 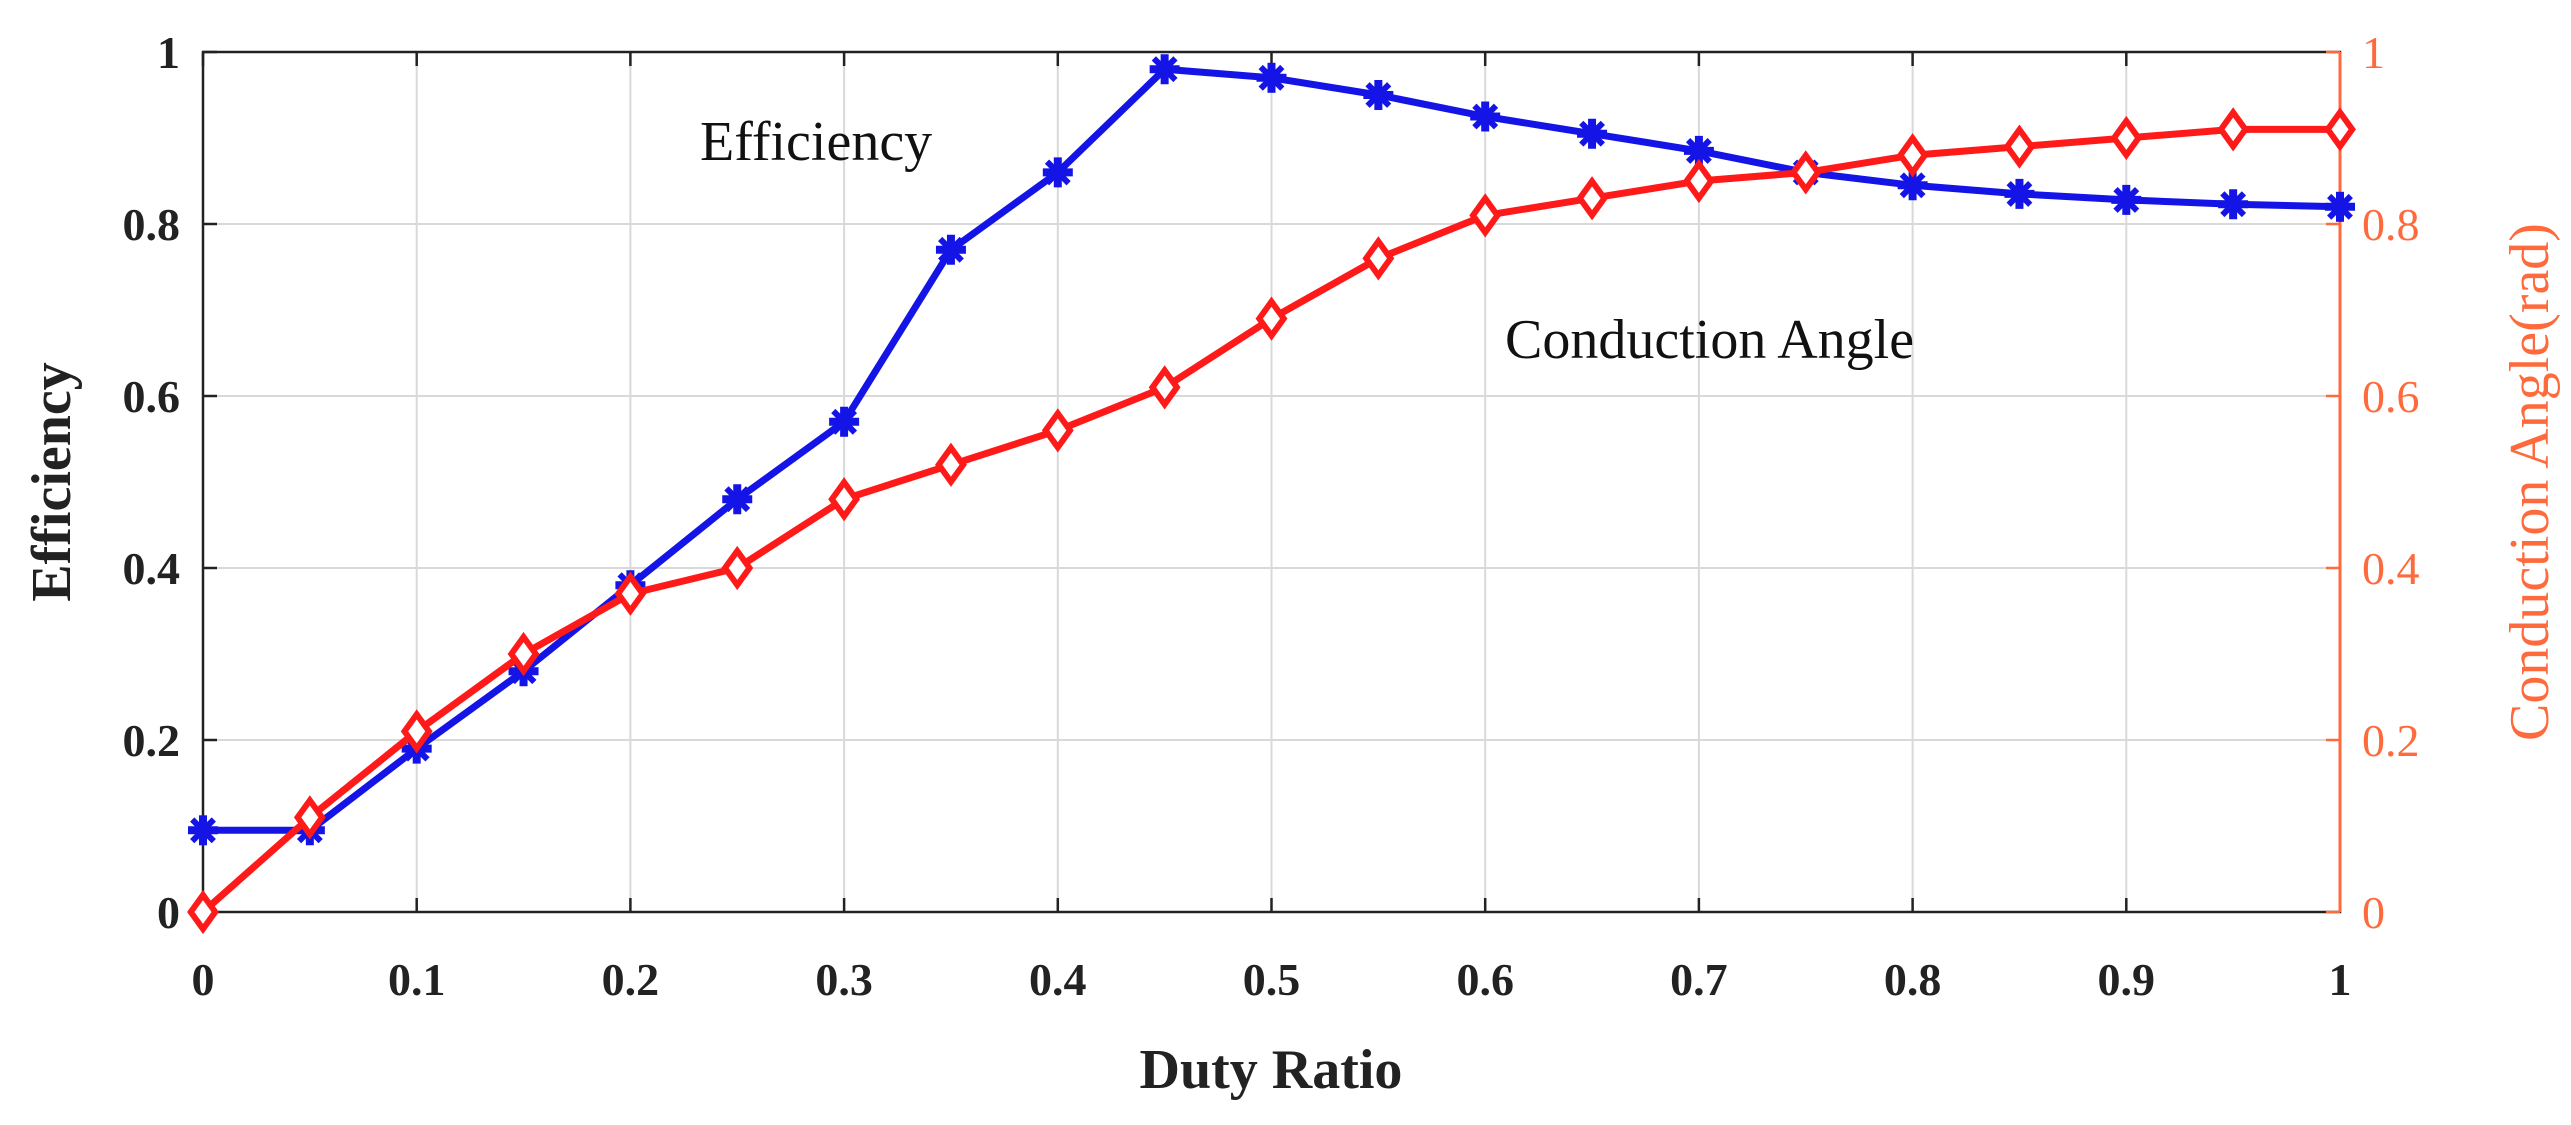 What do you see at coordinates (2391, 396) in the screenshot?
I see `y-tick-label-right: 0.6` at bounding box center [2391, 396].